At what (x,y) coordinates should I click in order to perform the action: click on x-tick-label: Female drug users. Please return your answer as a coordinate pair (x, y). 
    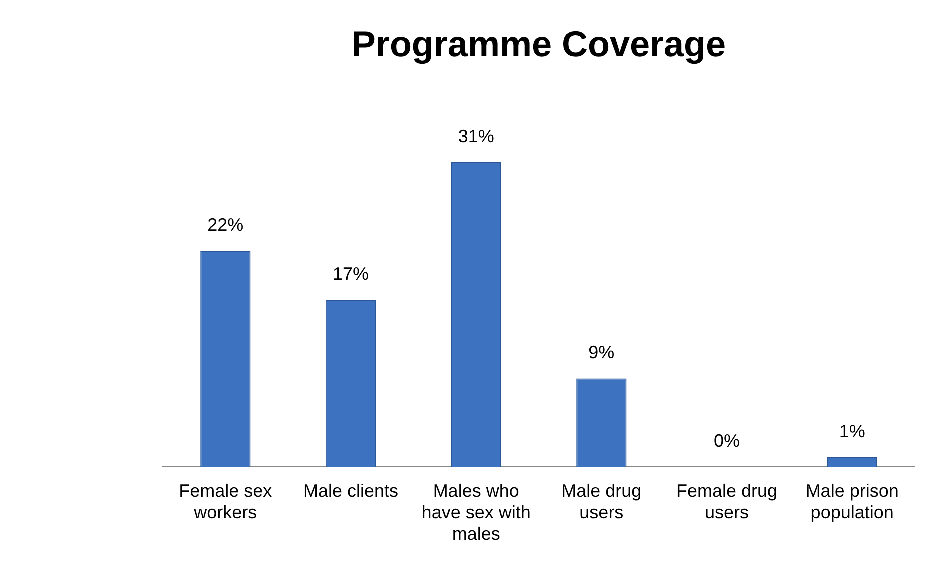
    Looking at the image, I should click on (727, 501).